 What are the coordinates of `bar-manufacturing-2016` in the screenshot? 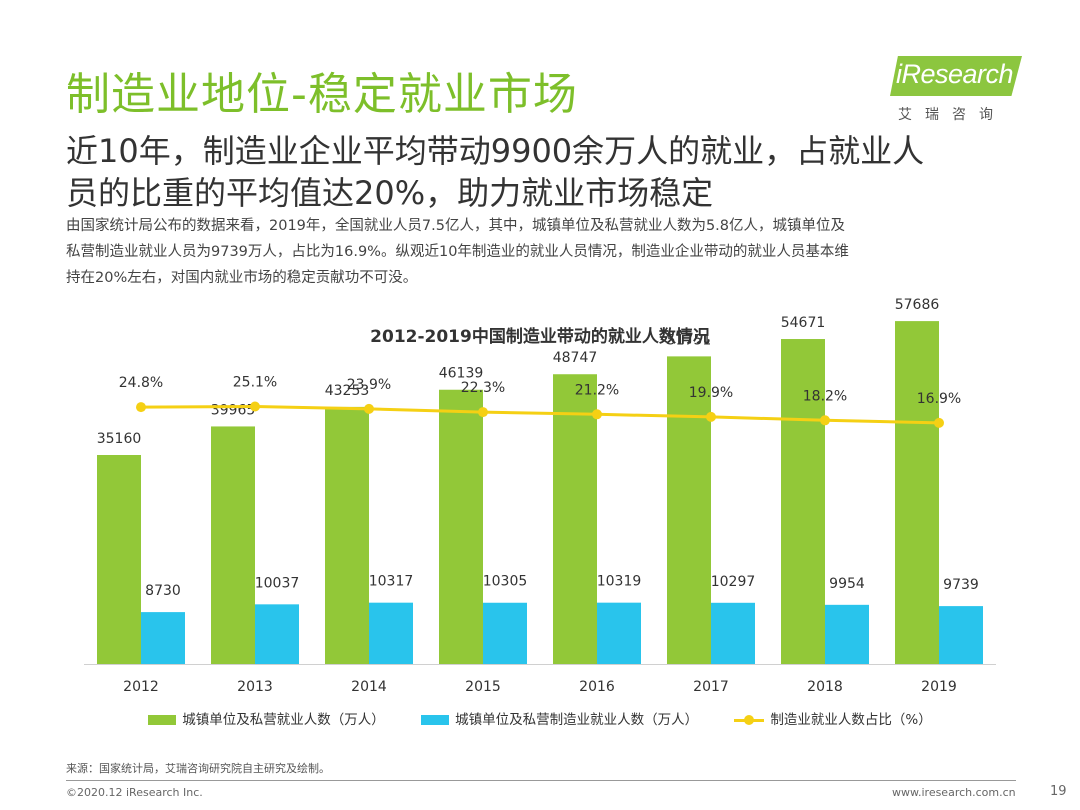 It's located at (619, 633).